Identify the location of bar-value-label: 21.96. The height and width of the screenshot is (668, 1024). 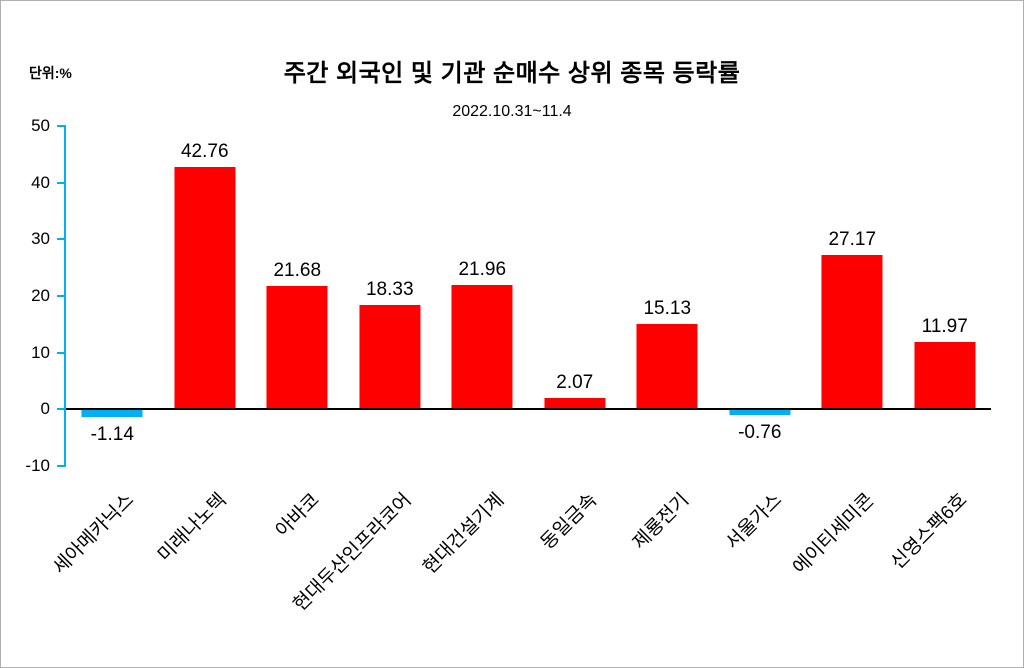
(482, 269).